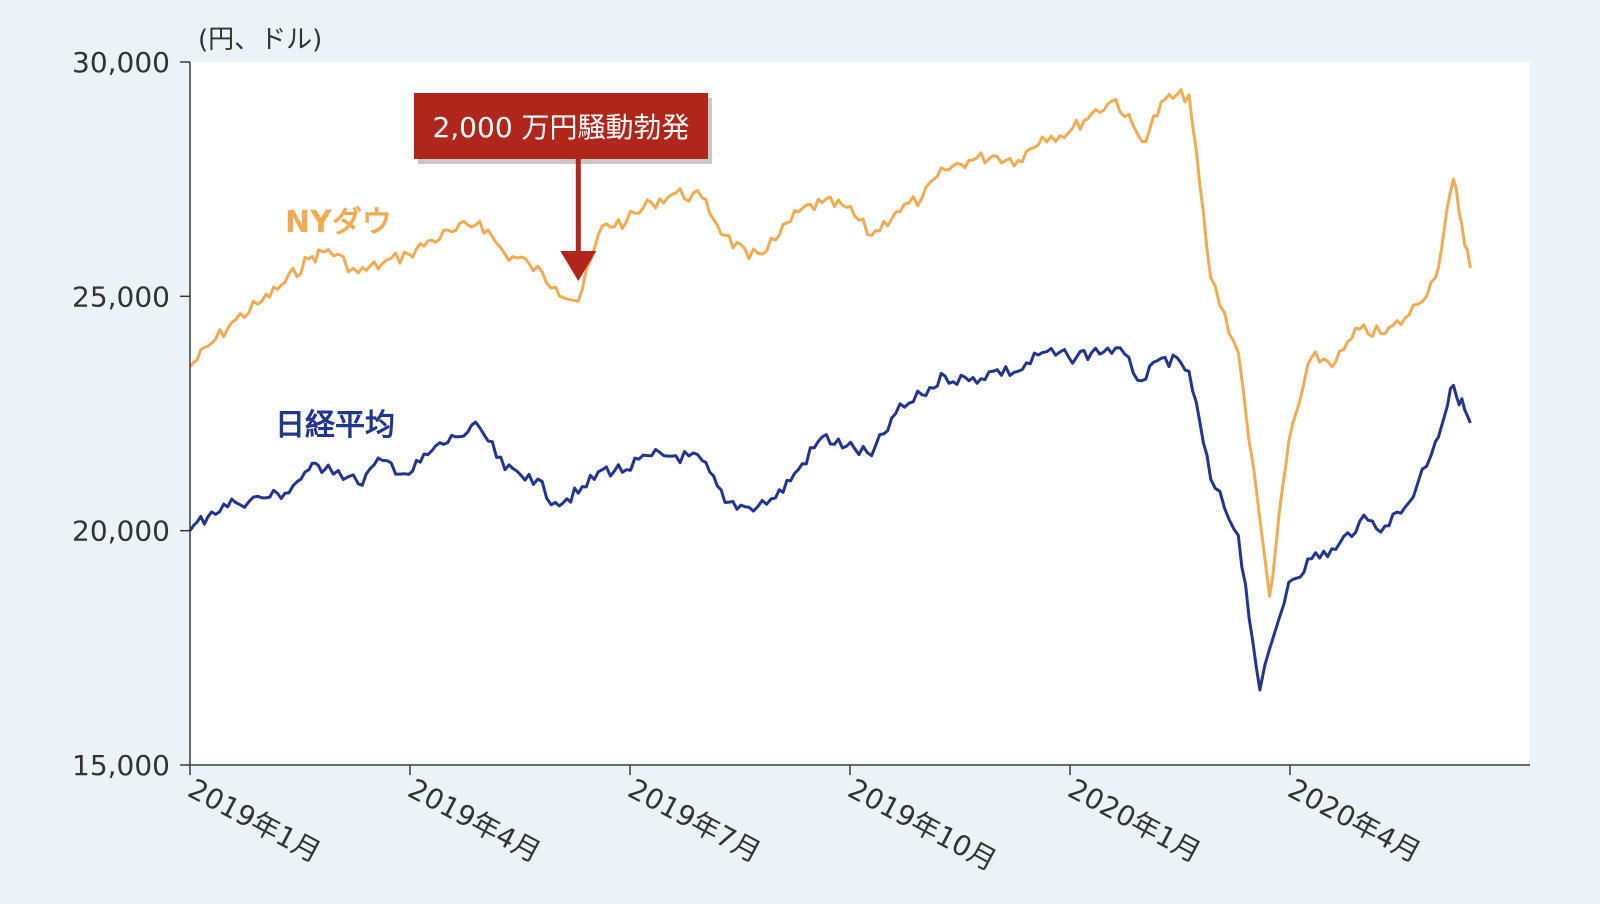  I want to click on x-tick-label: 2019年10月, so click(922, 825).